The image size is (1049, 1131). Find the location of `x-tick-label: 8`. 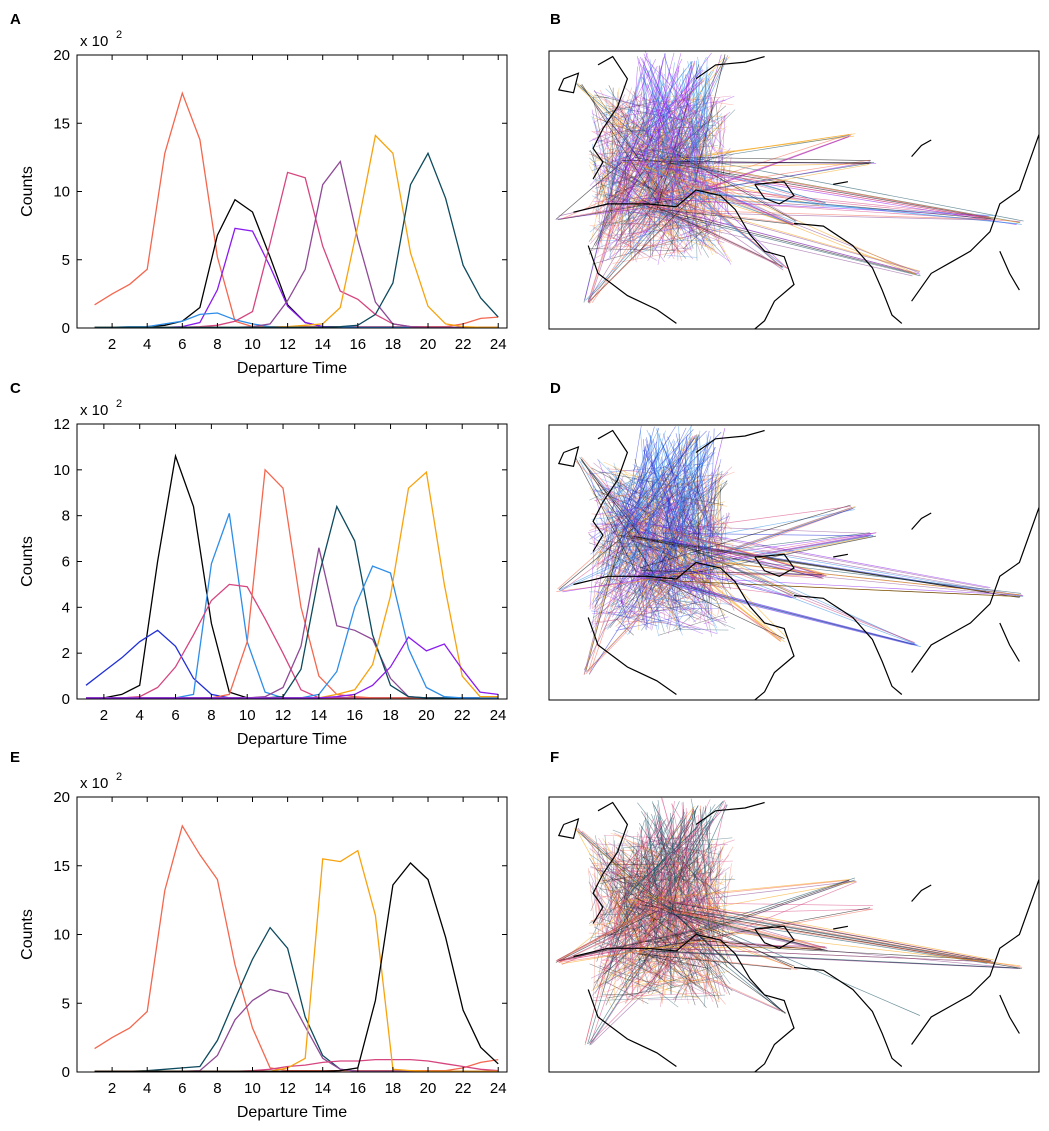

x-tick-label: 8 is located at coordinates (211, 715).